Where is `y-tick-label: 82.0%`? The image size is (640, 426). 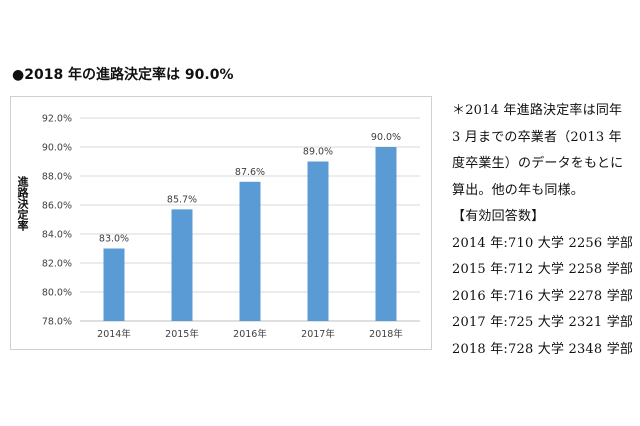 y-tick-label: 82.0% is located at coordinates (57, 264).